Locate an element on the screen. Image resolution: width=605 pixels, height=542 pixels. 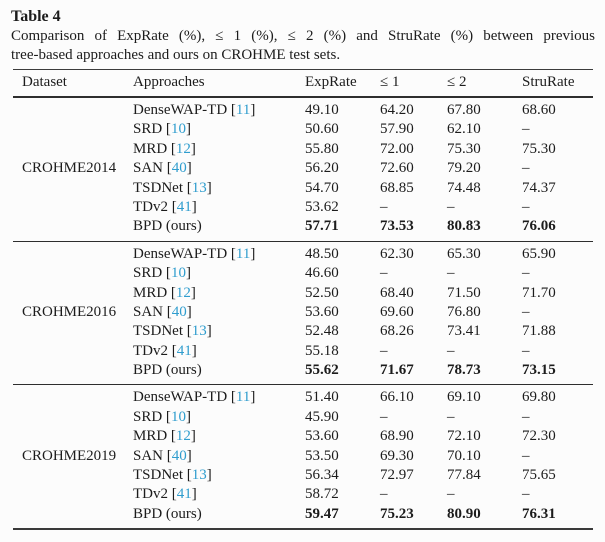
value-cell: 75.65 is located at coordinates (539, 475).